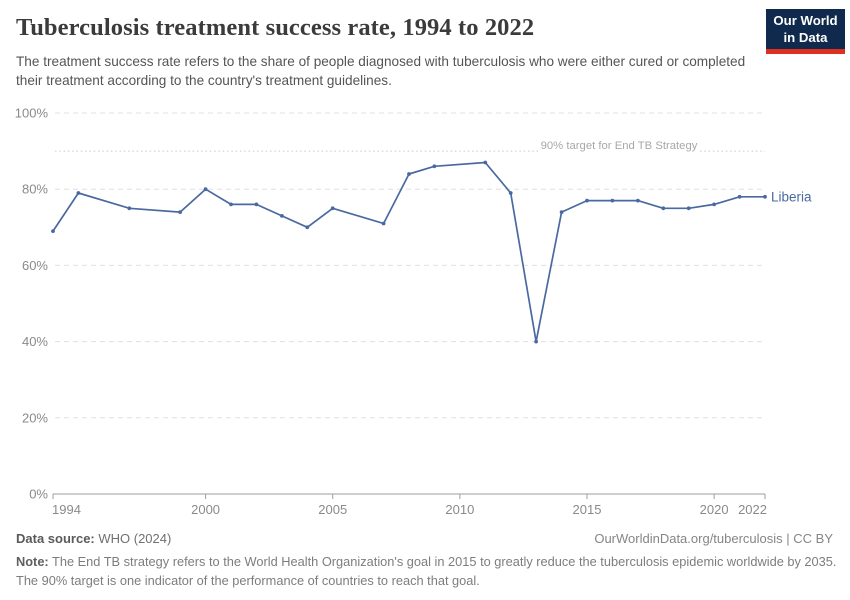 This screenshot has height=600, width=850. Describe the element at coordinates (752, 509) in the screenshot. I see `x-tick-label-2022: 2022` at that location.